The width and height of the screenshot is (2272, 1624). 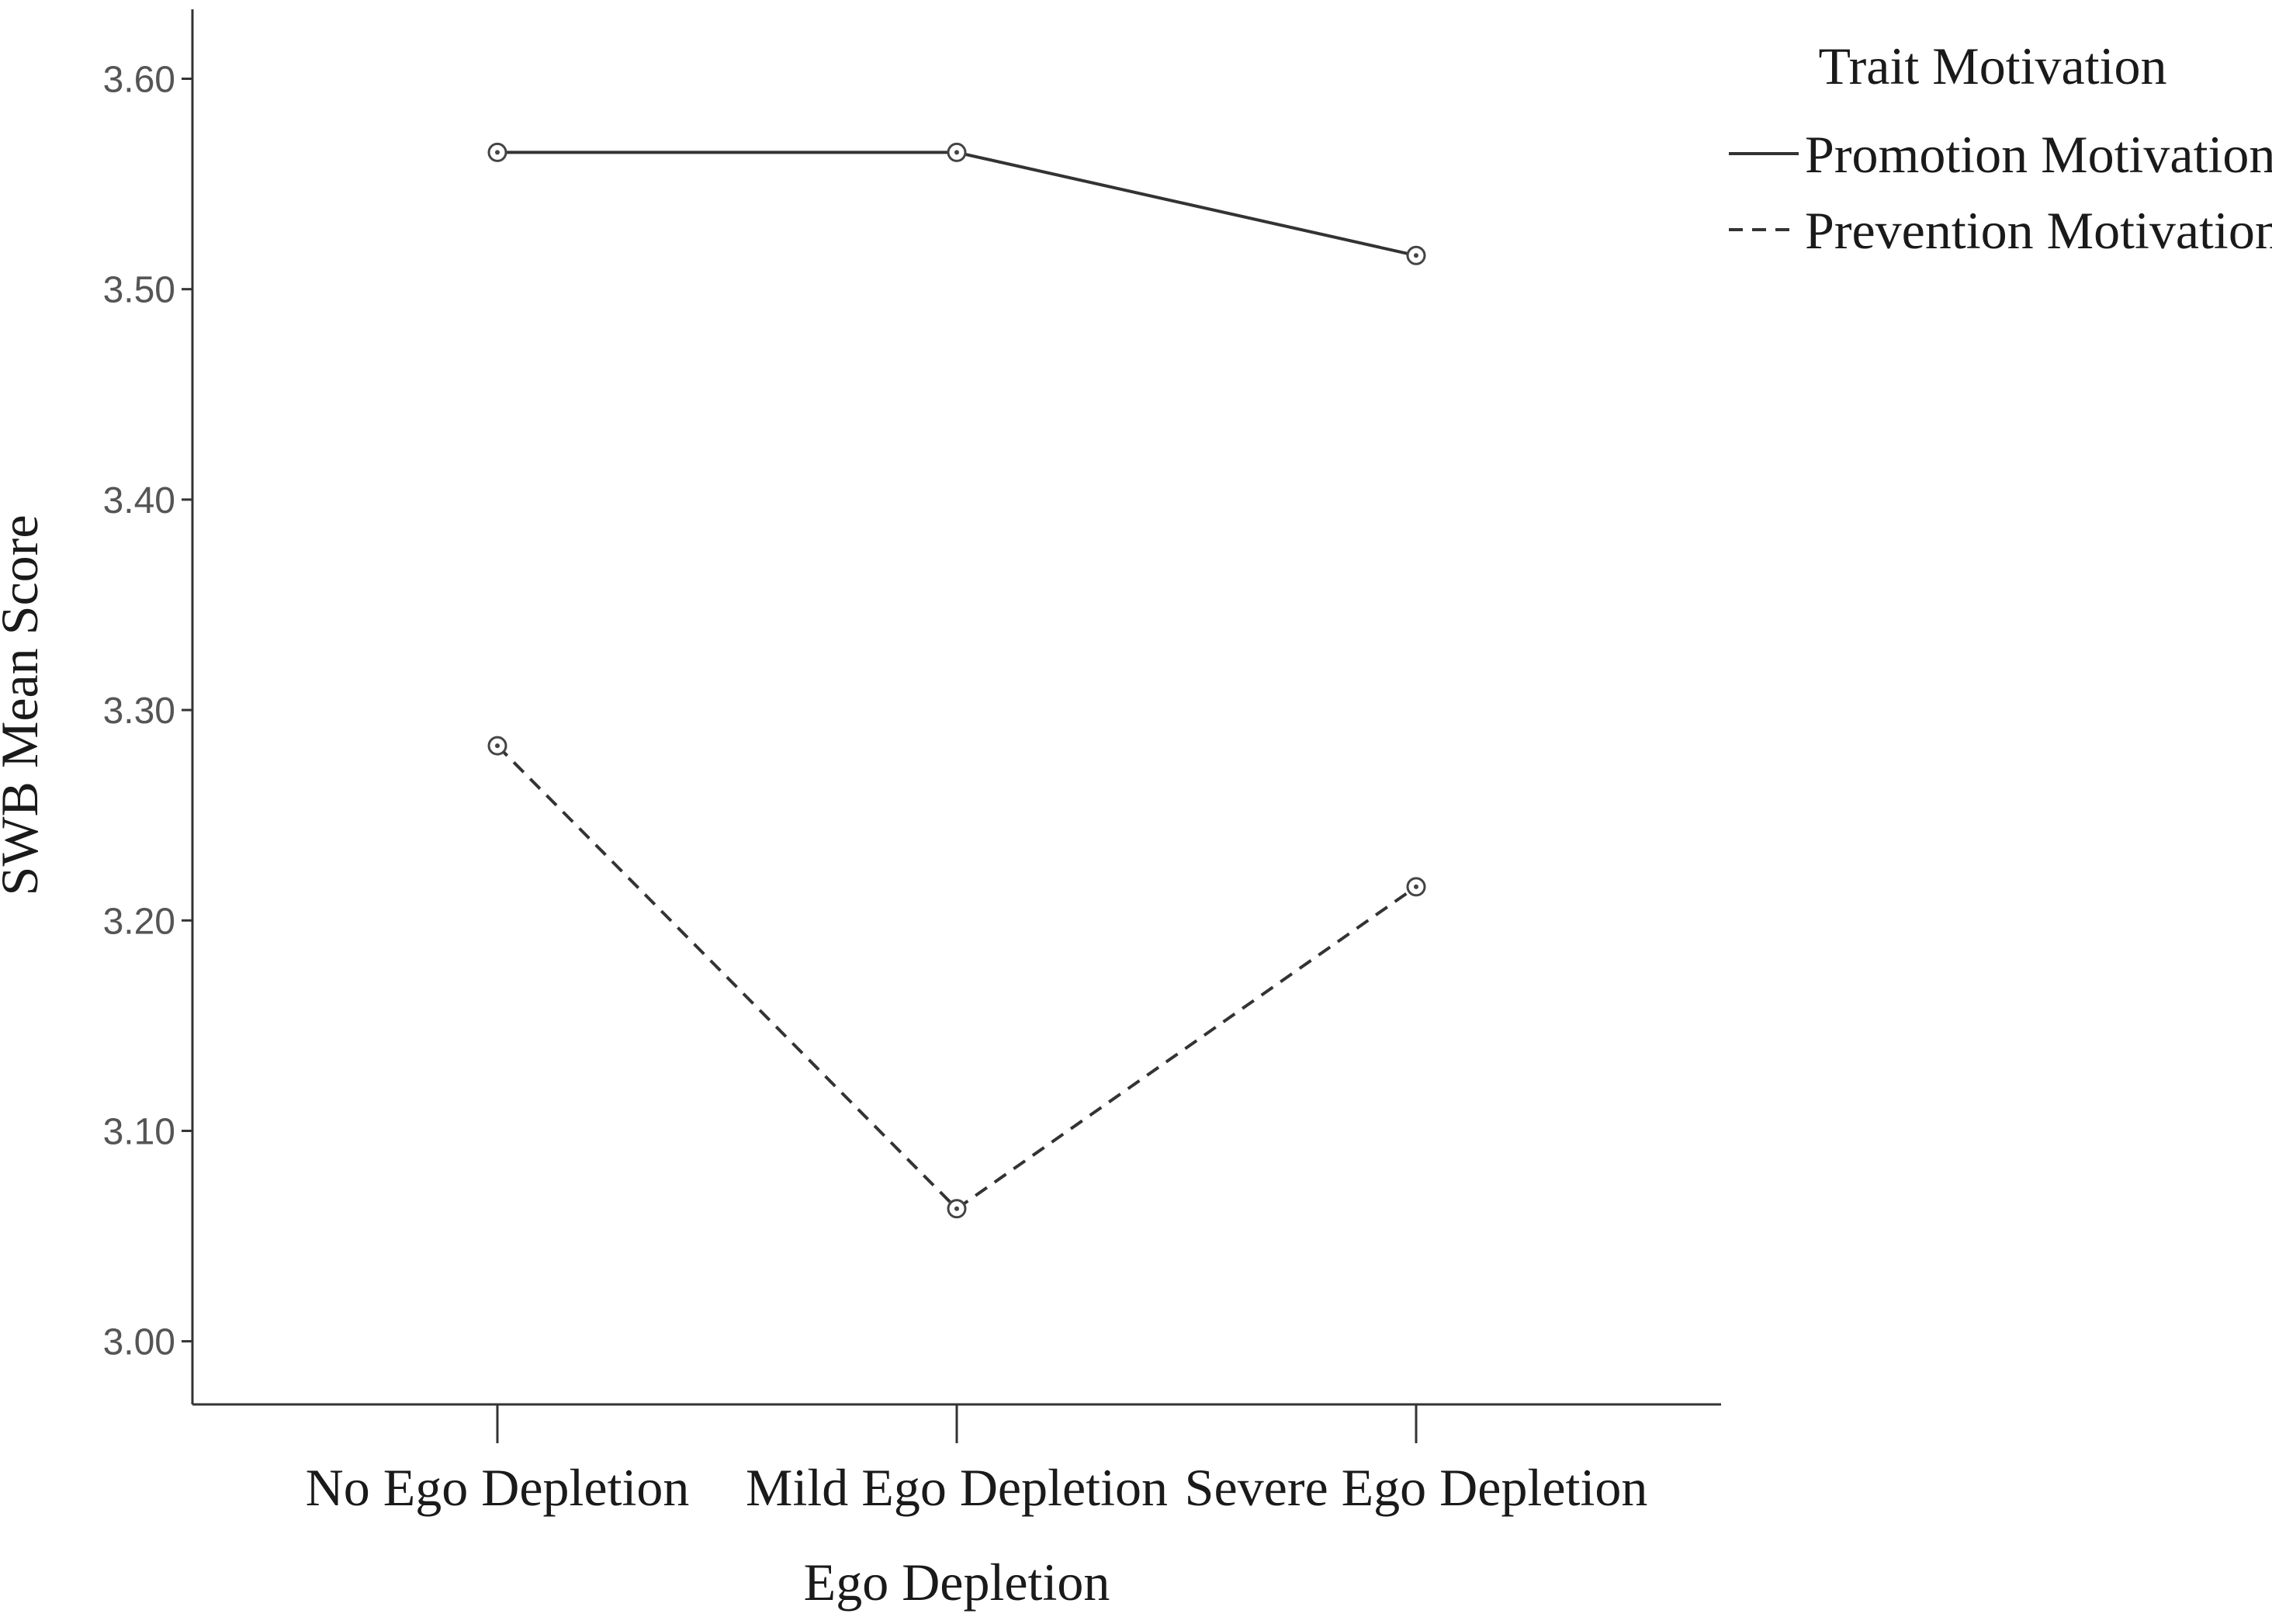 I want to click on x-tick-label: Severe Ego Depletion, so click(x=1416, y=1487).